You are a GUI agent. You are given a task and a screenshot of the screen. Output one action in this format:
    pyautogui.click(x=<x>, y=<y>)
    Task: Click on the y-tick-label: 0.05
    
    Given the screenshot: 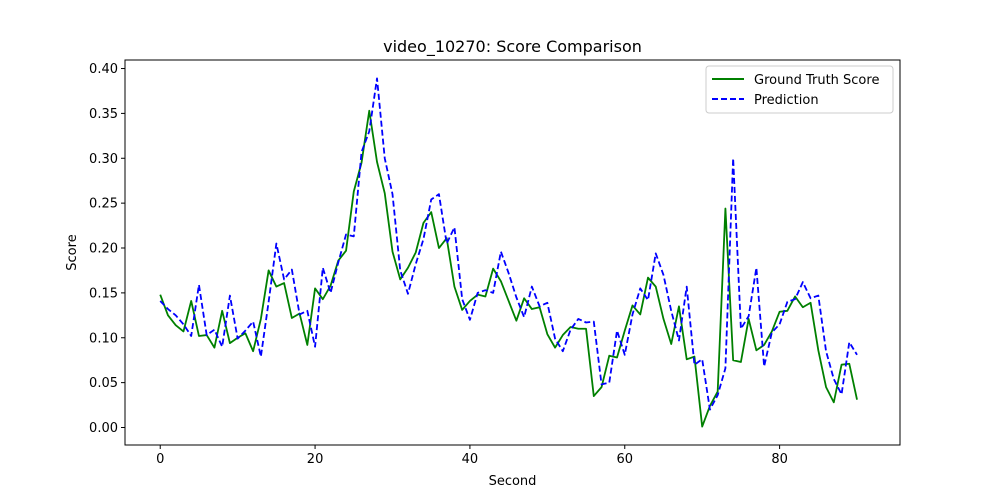 What is the action you would take?
    pyautogui.click(x=103, y=383)
    